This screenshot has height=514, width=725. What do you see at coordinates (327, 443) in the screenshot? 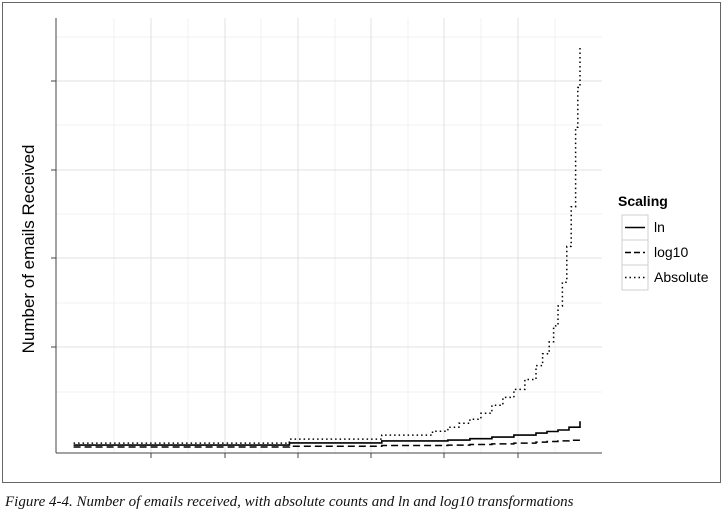
I see `series-line-log10` at bounding box center [327, 443].